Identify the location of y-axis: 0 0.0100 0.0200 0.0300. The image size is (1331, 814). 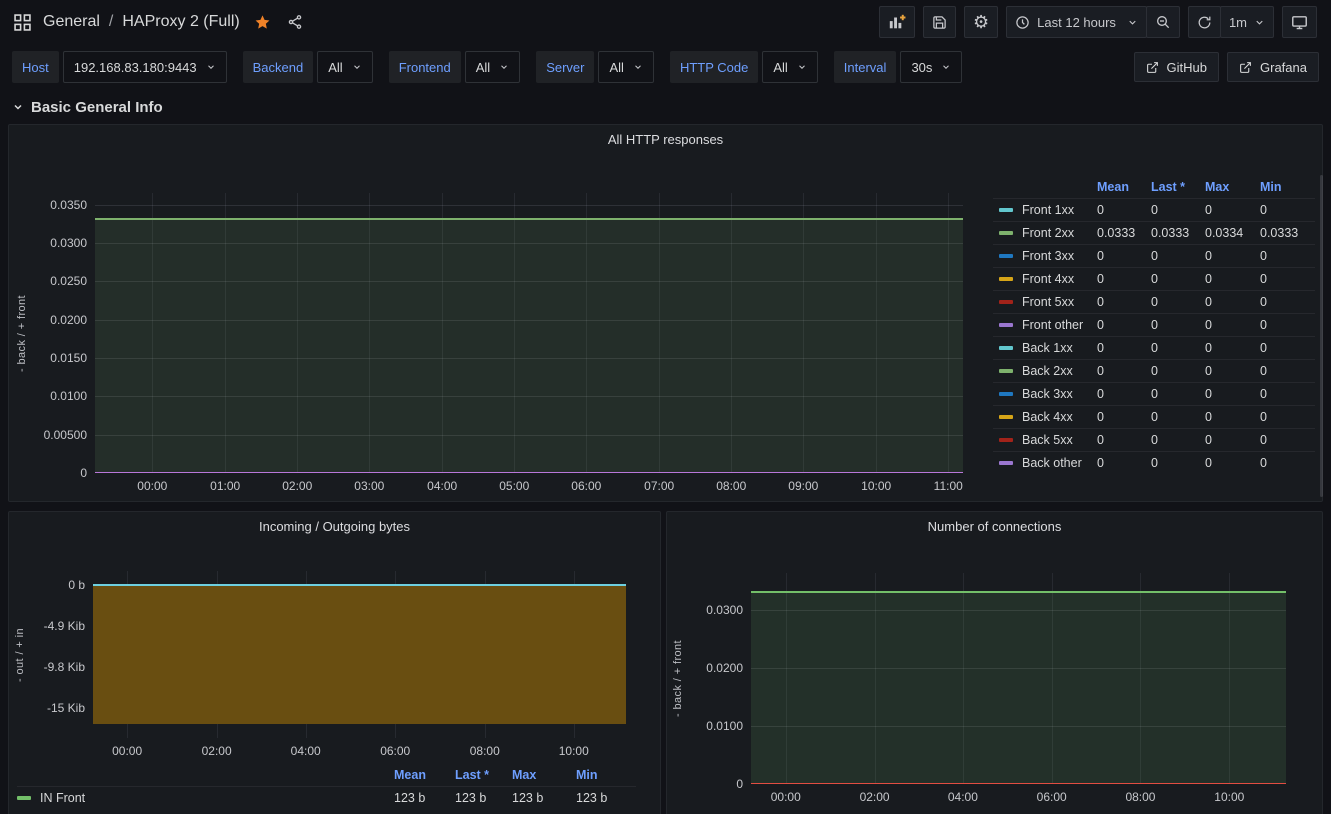
(720, 682).